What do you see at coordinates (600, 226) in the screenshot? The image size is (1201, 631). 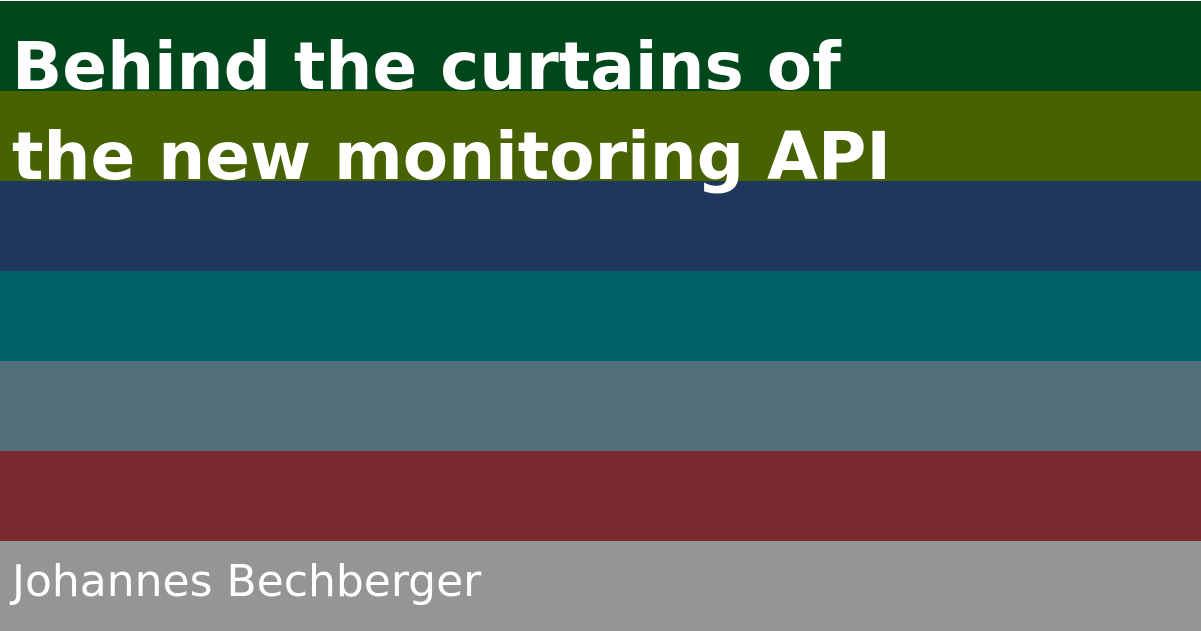 I see `color-band-navy` at bounding box center [600, 226].